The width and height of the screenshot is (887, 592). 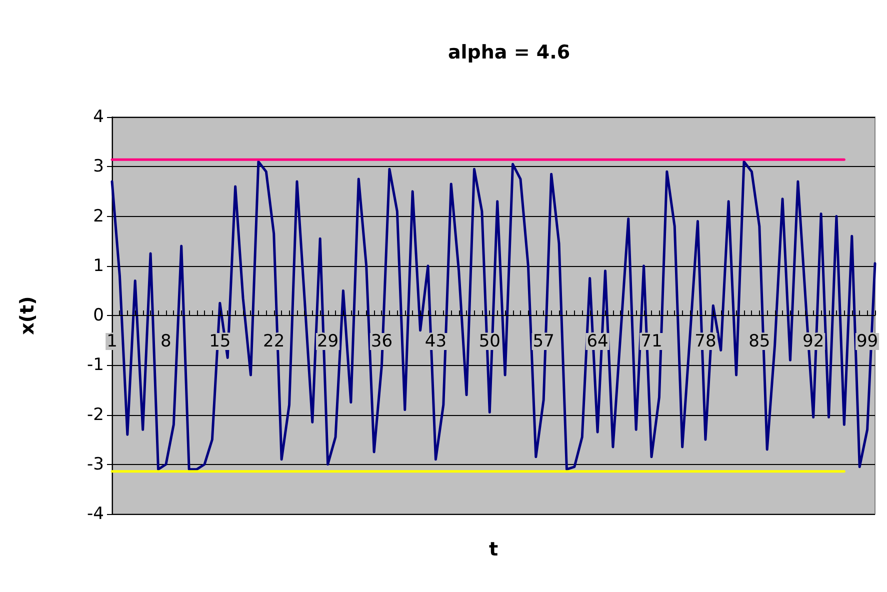 What do you see at coordinates (813, 342) in the screenshot?
I see `x-tick-label: 92` at bounding box center [813, 342].